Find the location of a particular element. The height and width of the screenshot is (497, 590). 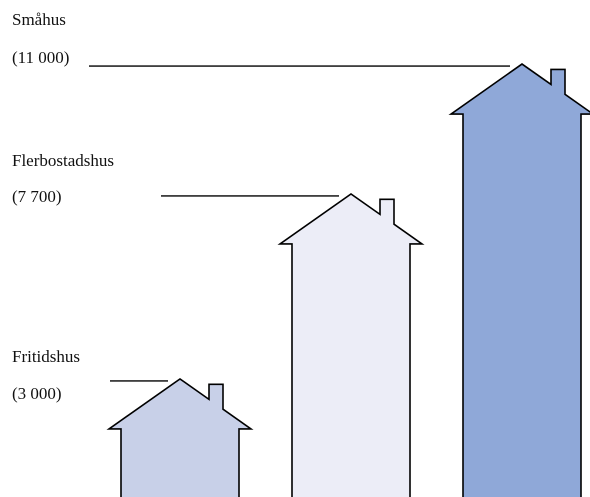

value-label-fritidshus: (3 000) is located at coordinates (37, 393).